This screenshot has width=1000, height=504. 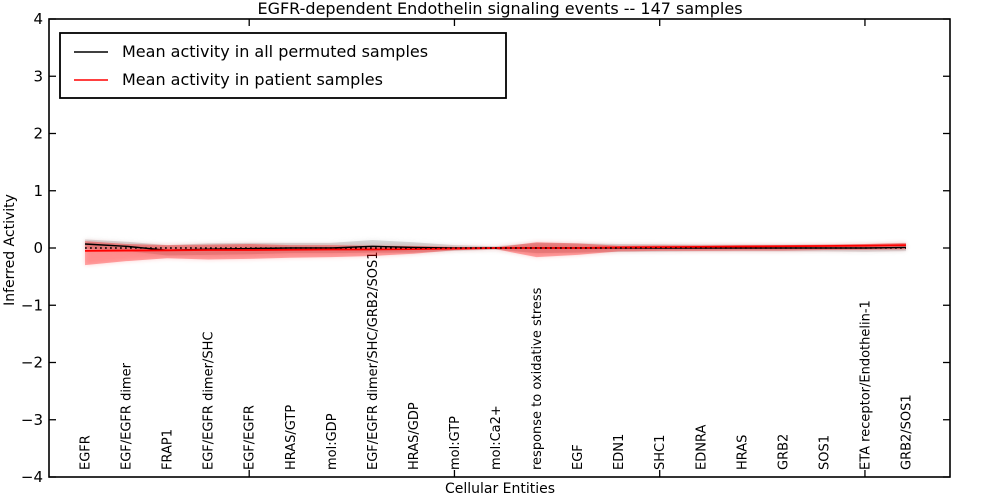 I want to click on mean-lines, so click(x=495, y=247).